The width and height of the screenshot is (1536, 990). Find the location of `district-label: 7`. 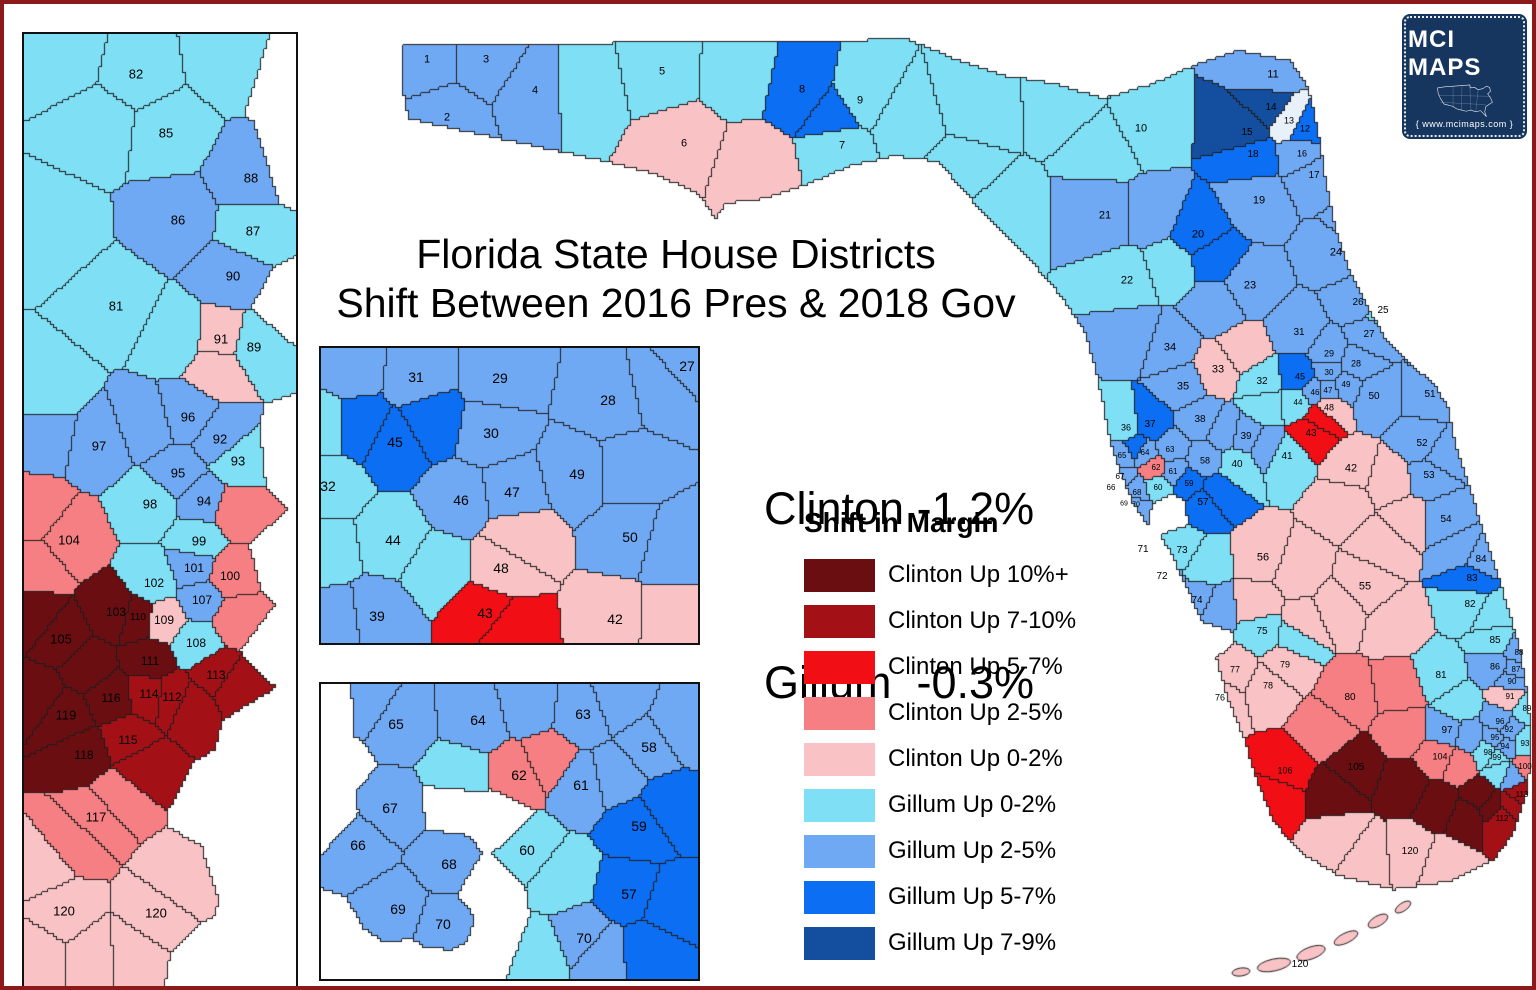

district-label: 7 is located at coordinates (842, 145).